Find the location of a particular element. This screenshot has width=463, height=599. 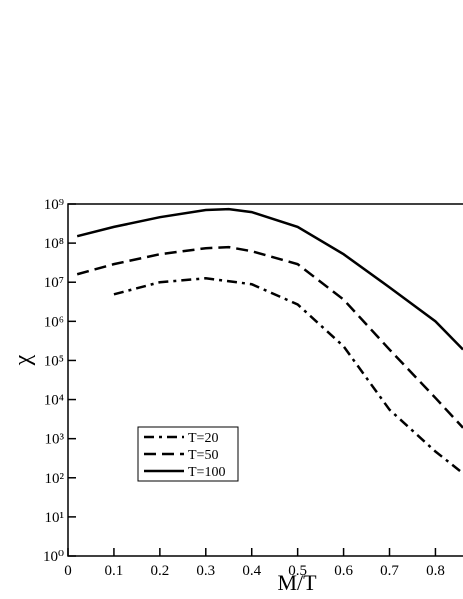

y-tick-label: 10⁵ is located at coordinates (54, 361).